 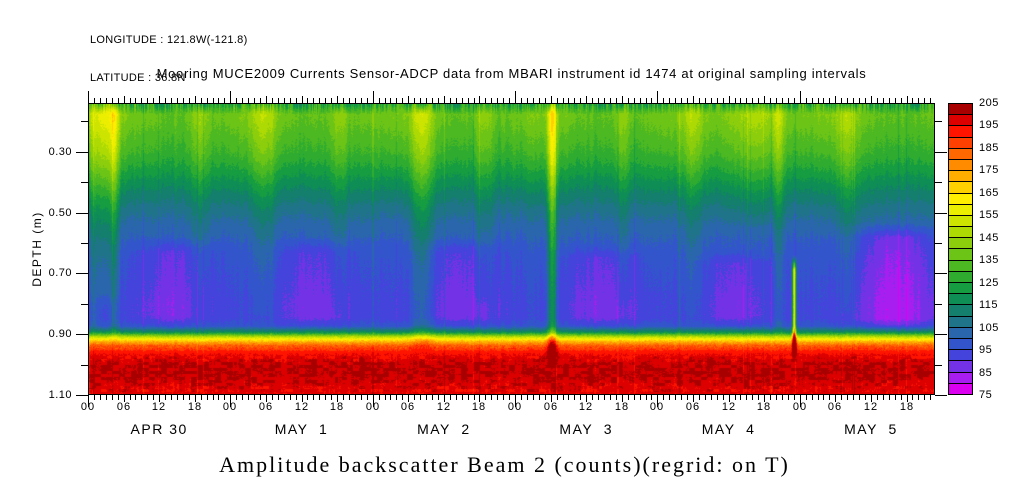 I want to click on colorbar-tick-label: 105, so click(x=989, y=327).